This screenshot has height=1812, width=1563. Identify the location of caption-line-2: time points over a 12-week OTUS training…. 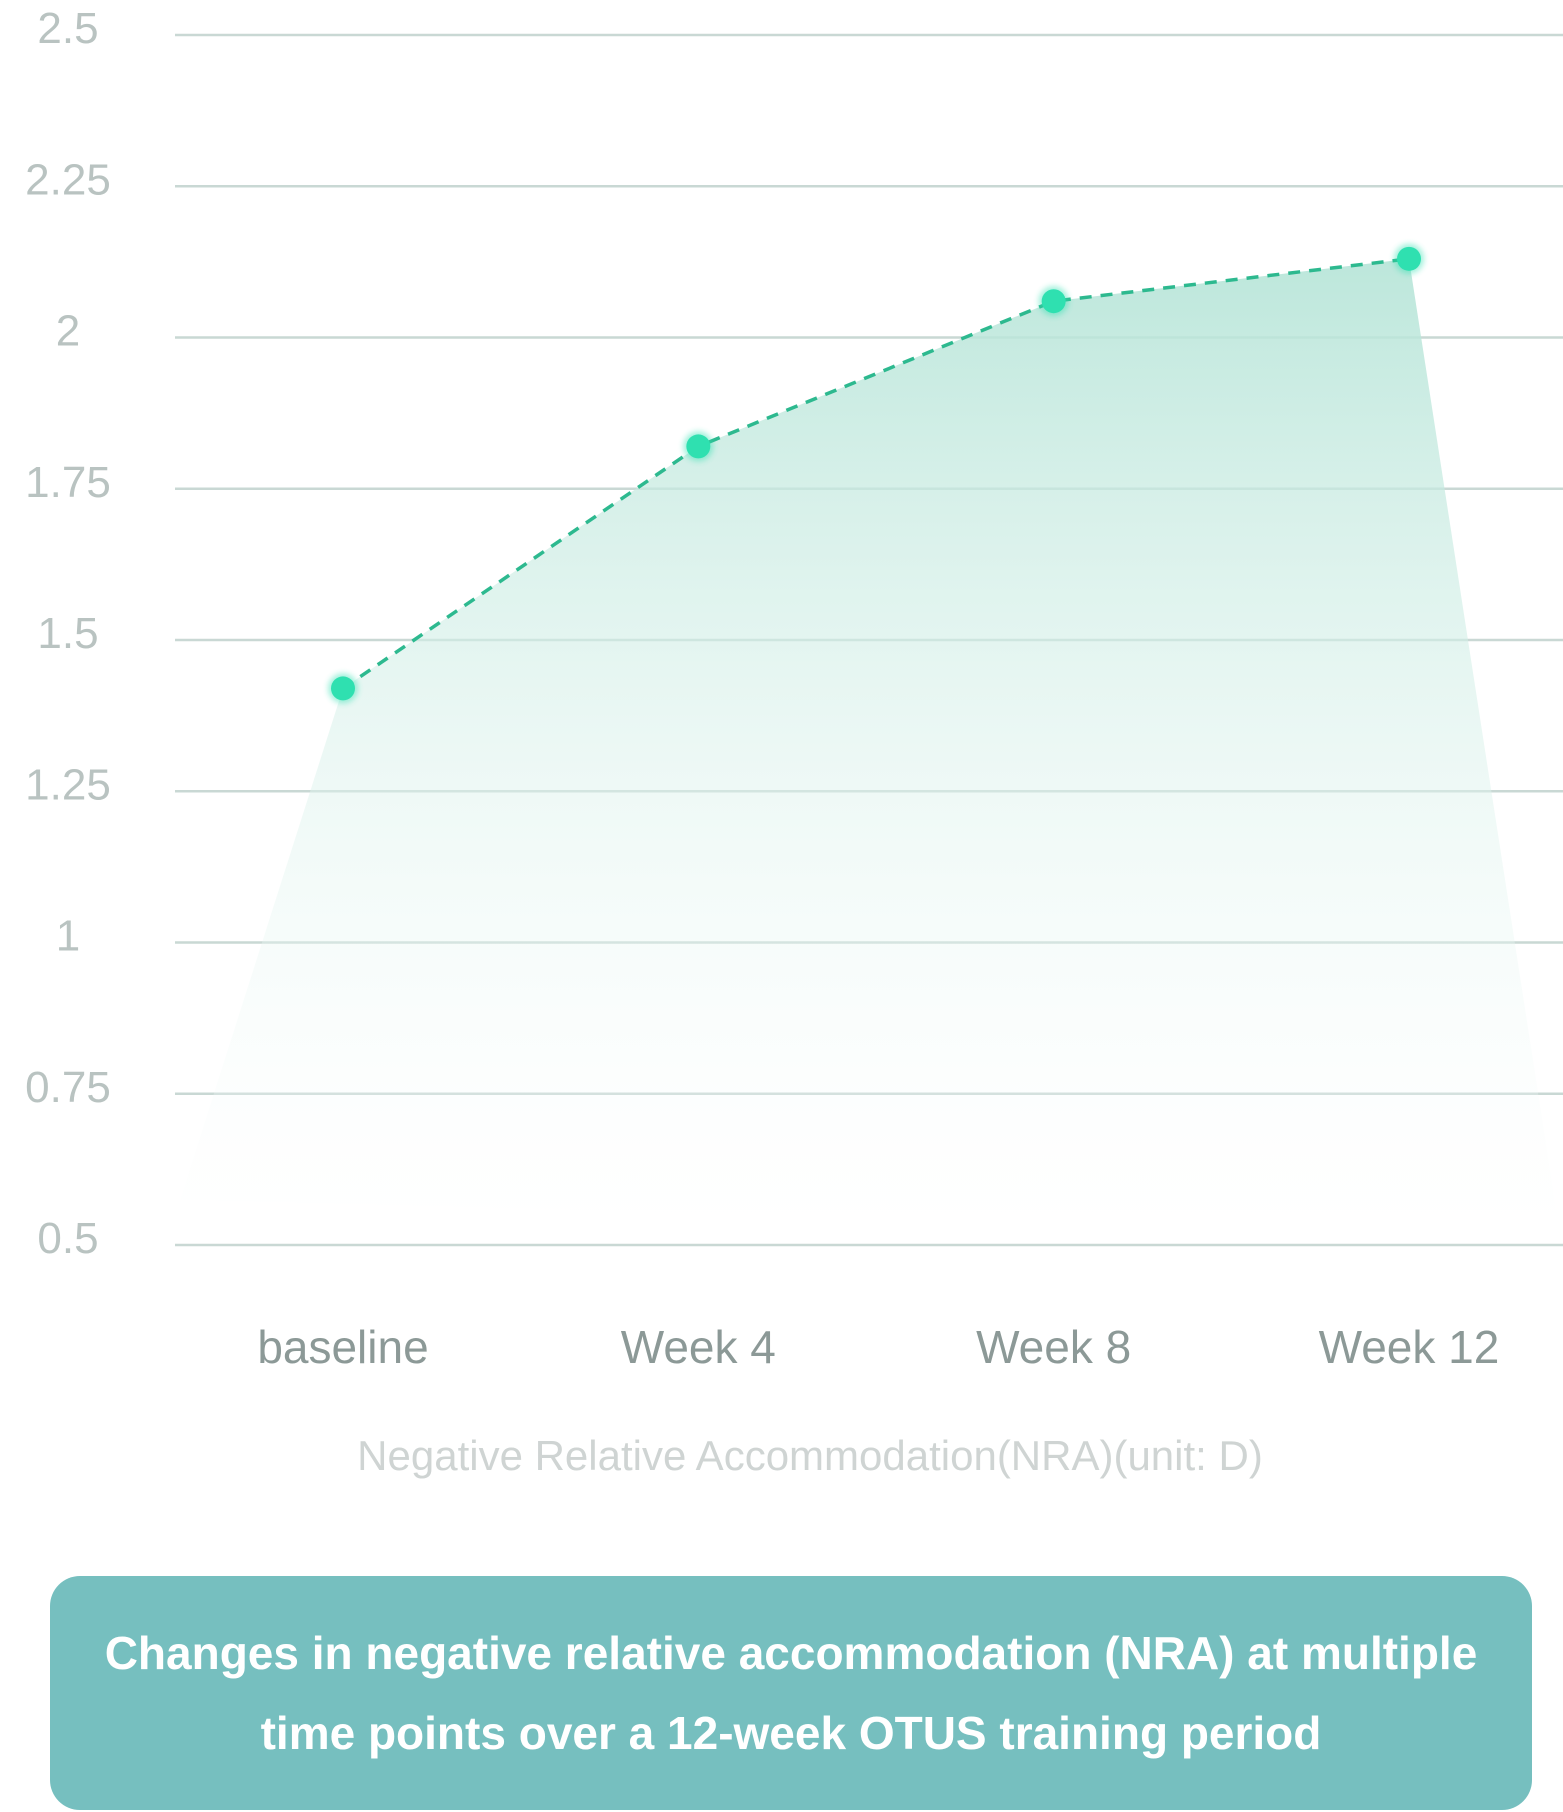
(791, 1733).